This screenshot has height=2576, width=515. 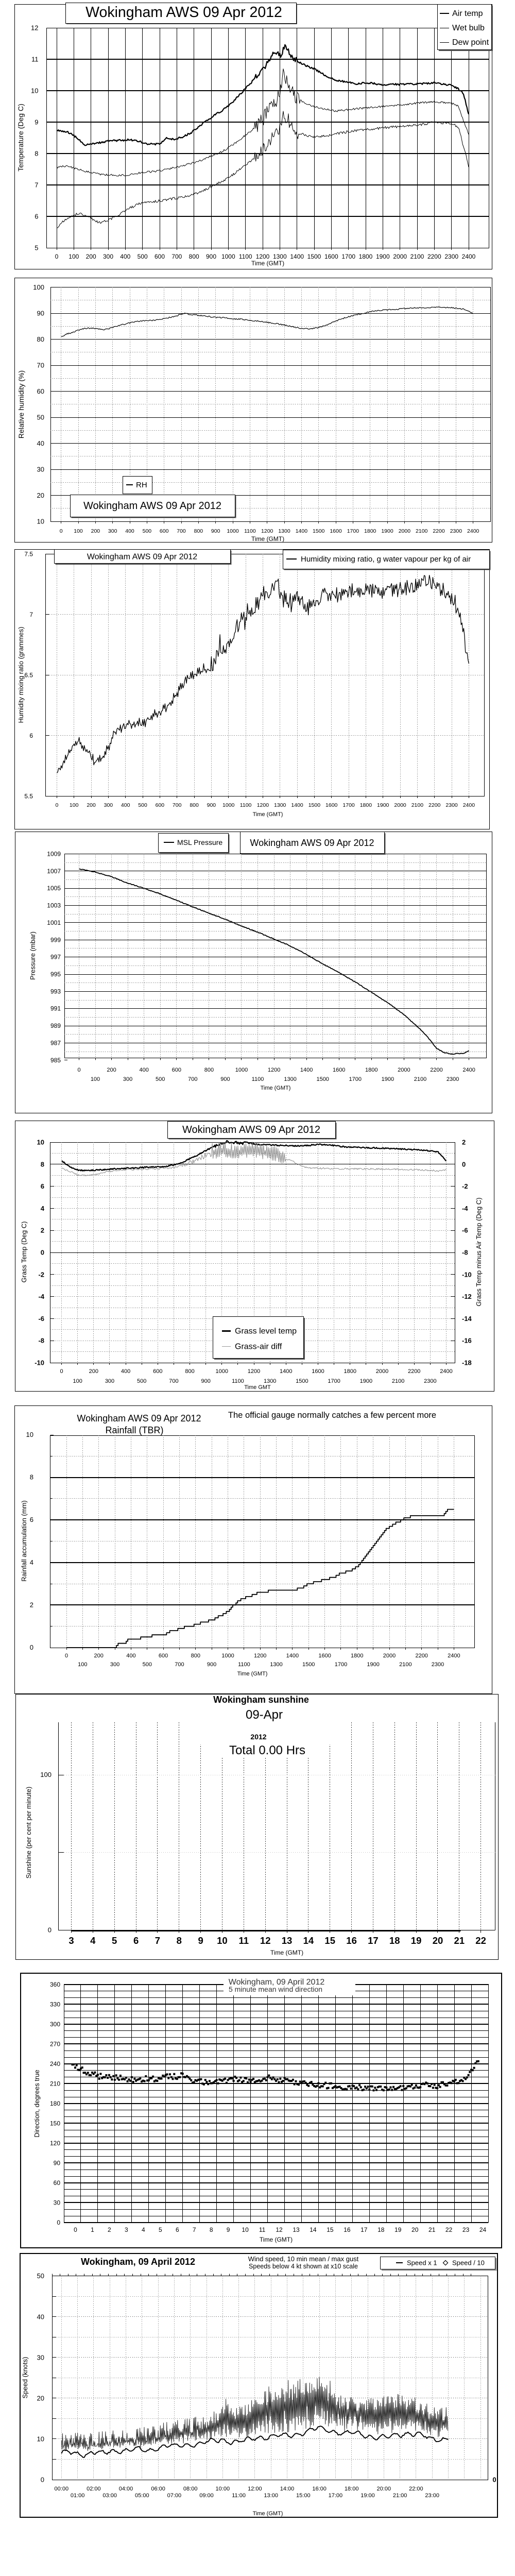 What do you see at coordinates (138, 2262) in the screenshot?
I see `svg-text: Wokingham, 09 April 2012` at bounding box center [138, 2262].